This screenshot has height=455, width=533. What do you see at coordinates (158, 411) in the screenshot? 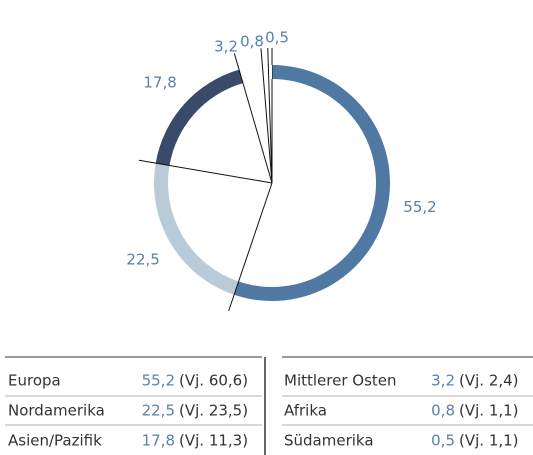
I see `share-value: 22,5` at bounding box center [158, 411].